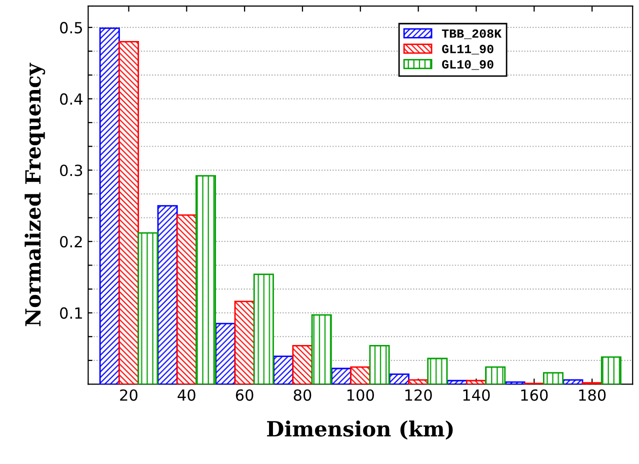  What do you see at coordinates (129, 395) in the screenshot?
I see `x-tick-label: 20` at bounding box center [129, 395].